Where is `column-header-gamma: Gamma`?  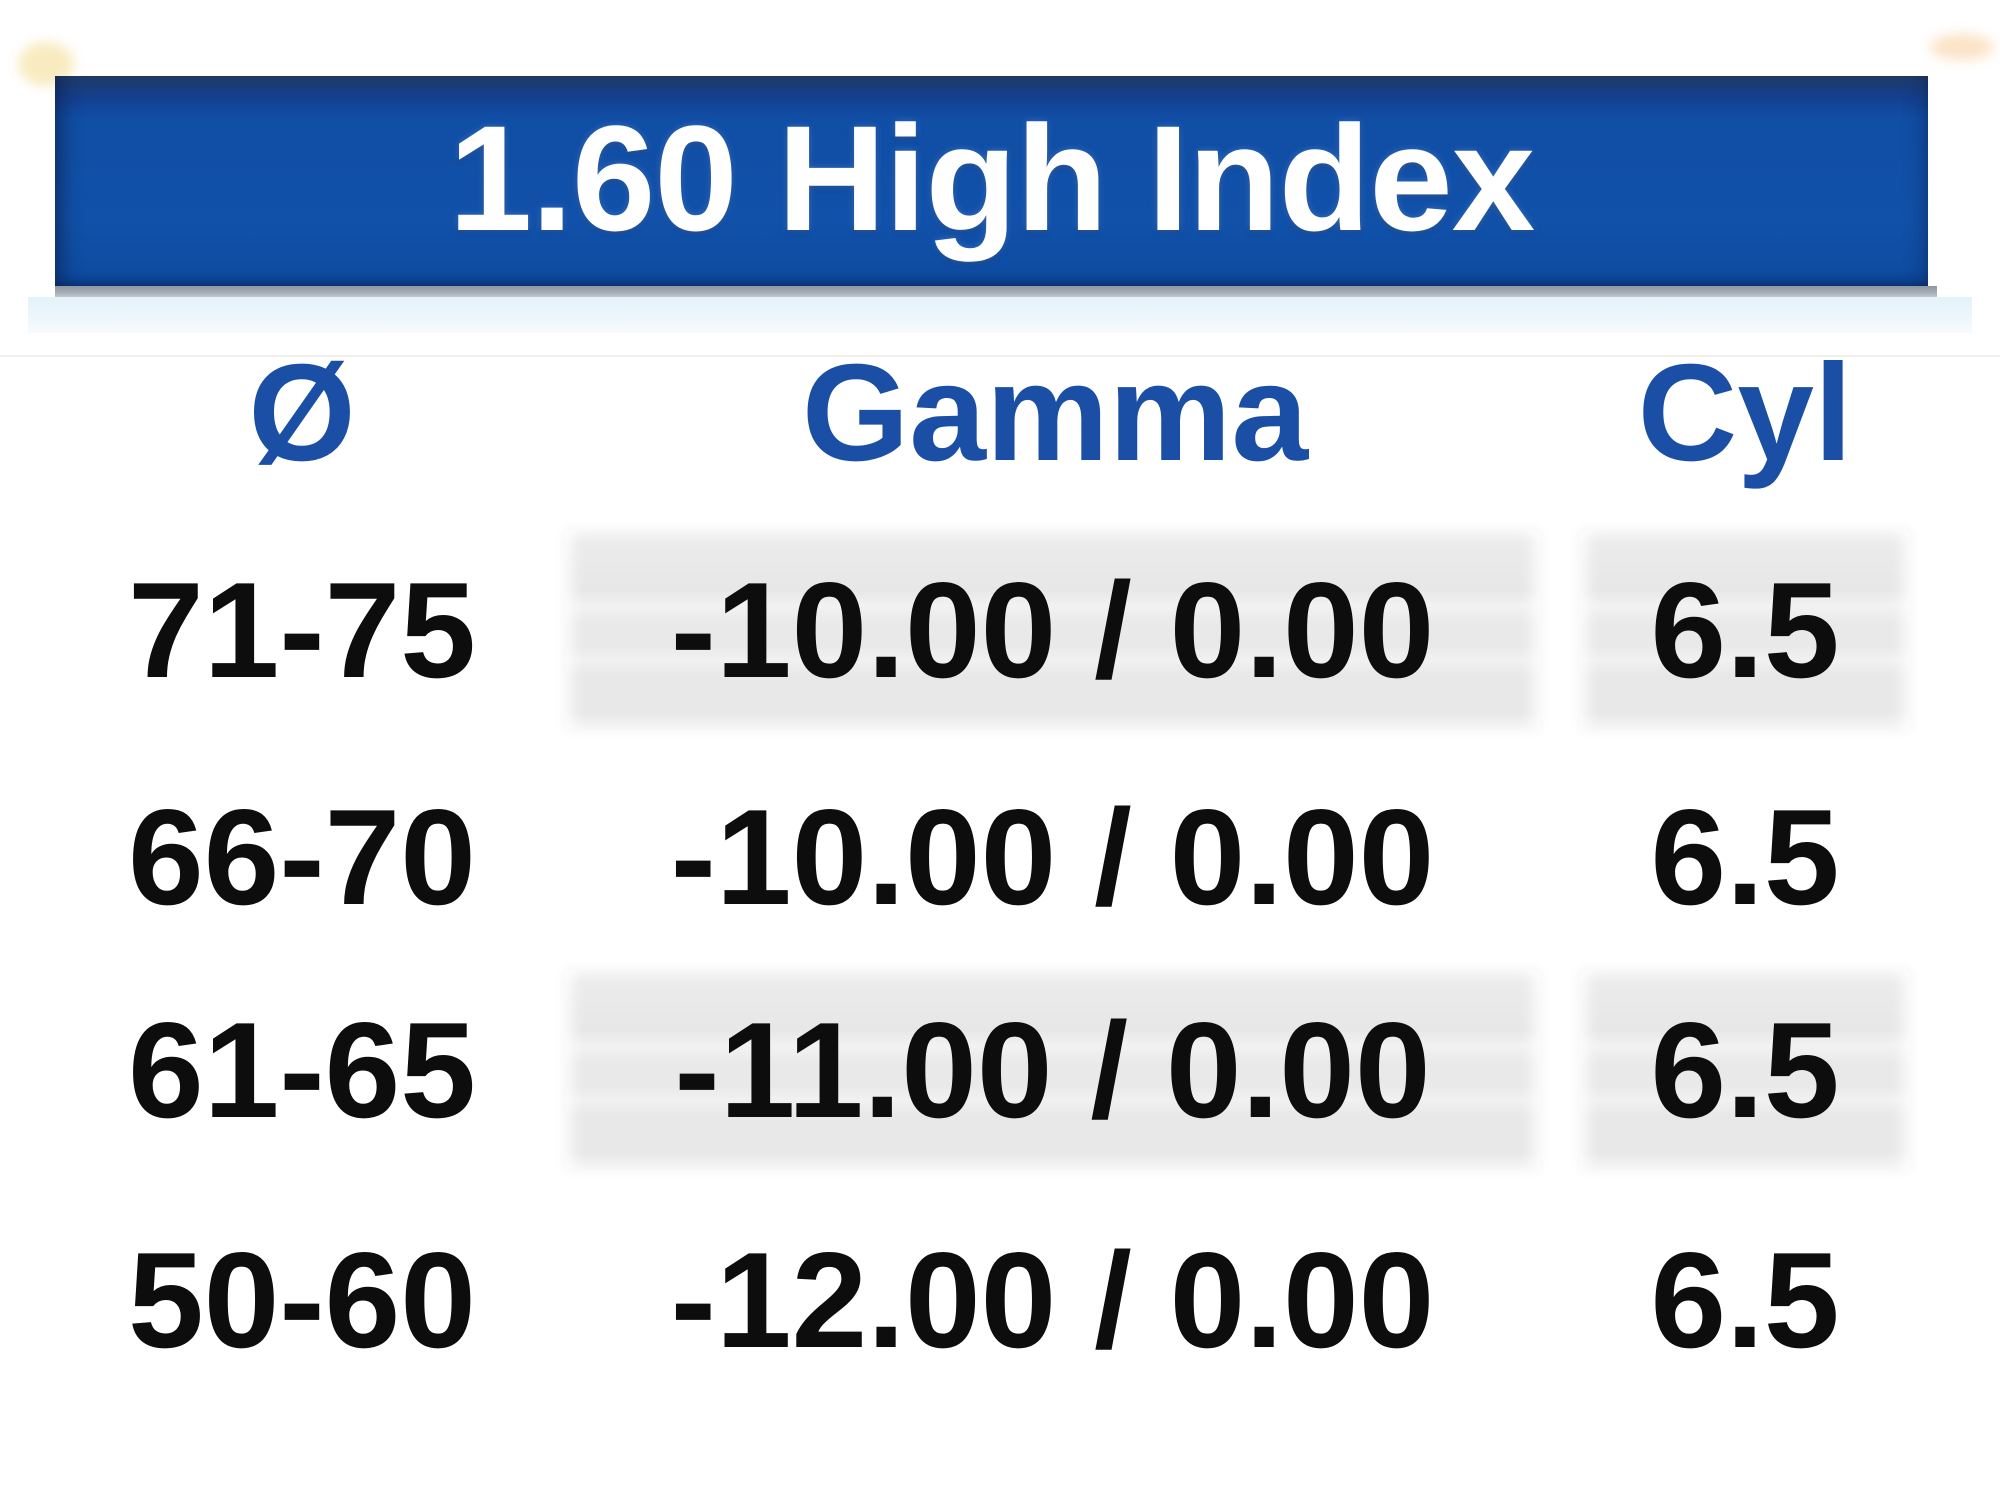
column-header-gamma: Gamma is located at coordinates (1055, 413).